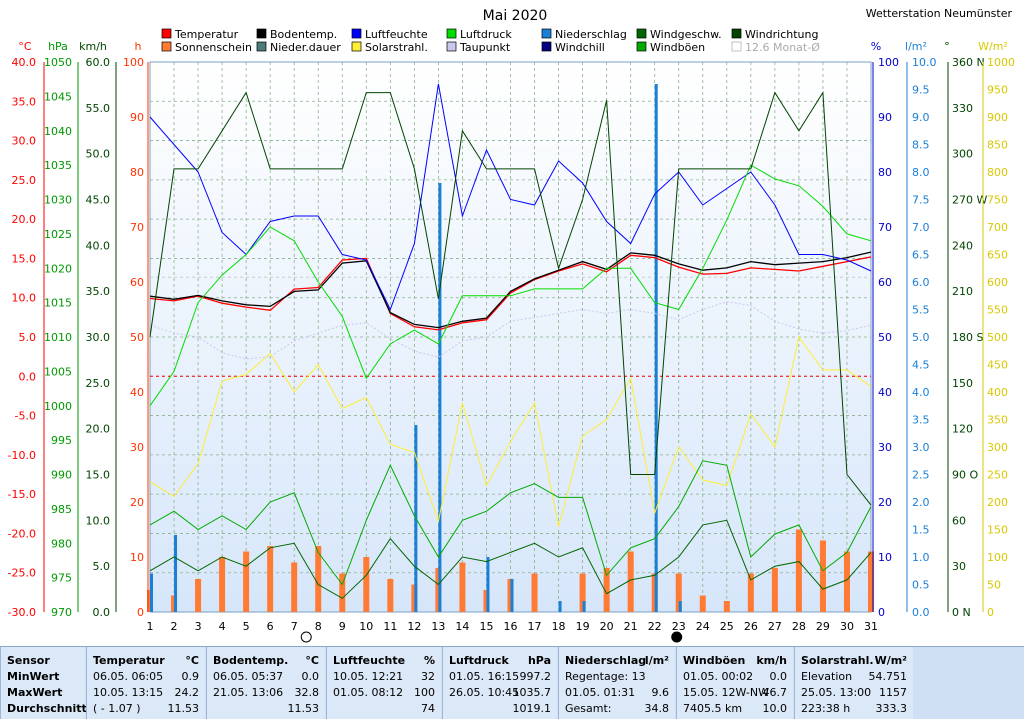 This screenshot has height=719, width=1024. What do you see at coordinates (510, 559) in the screenshot?
I see `series-line-windgeschw.` at bounding box center [510, 559].